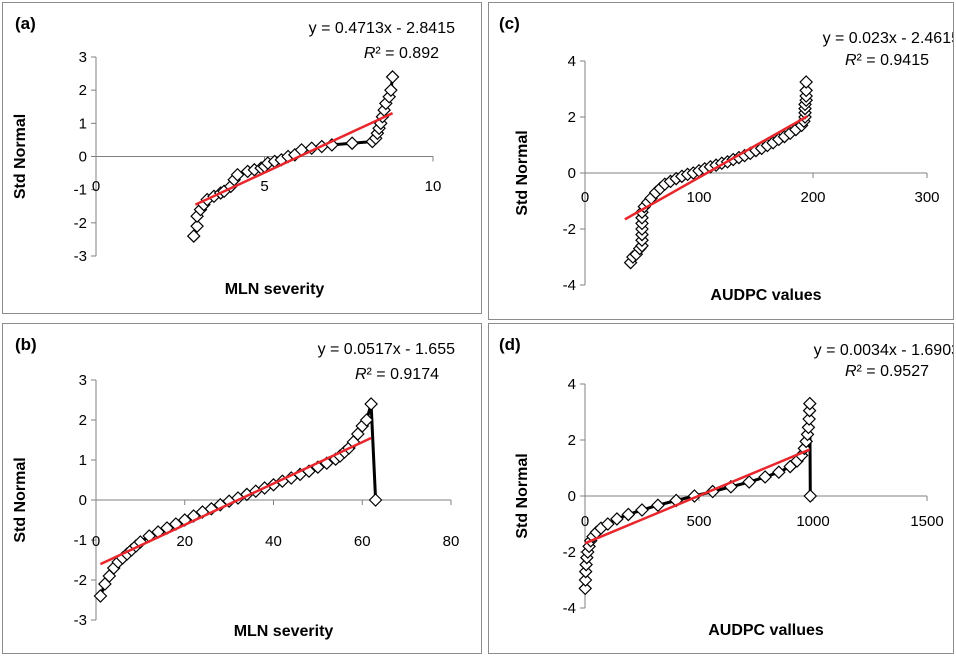 The width and height of the screenshot is (956, 658). I want to click on data-line, so click(718, 173).